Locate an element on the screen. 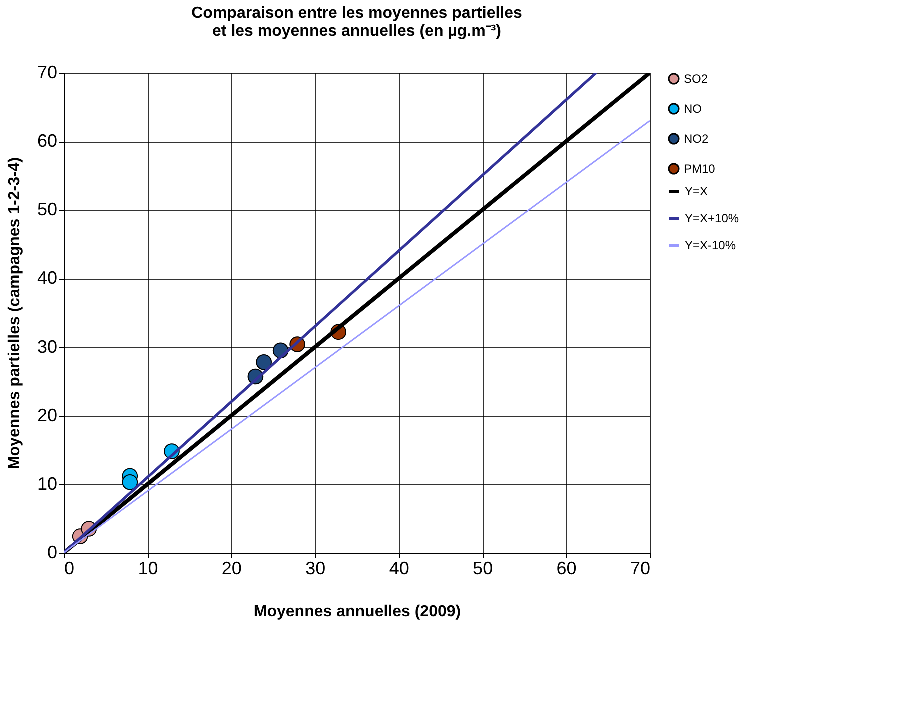 The image size is (904, 707). x-tick-label: 0 is located at coordinates (69, 568).